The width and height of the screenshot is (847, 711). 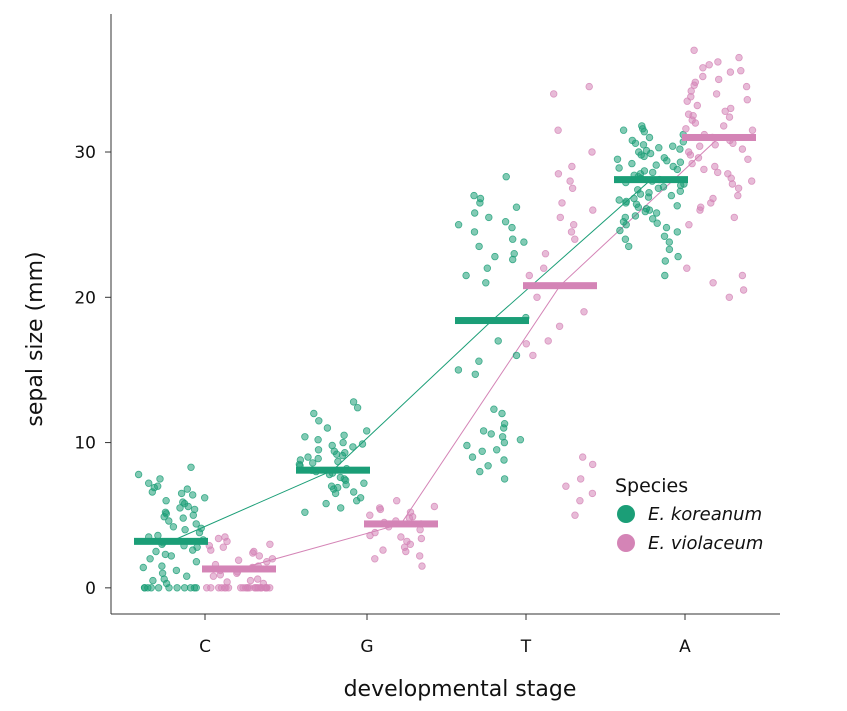 What do you see at coordinates (85, 298) in the screenshot?
I see `y-tick-label-20: 20` at bounding box center [85, 298].